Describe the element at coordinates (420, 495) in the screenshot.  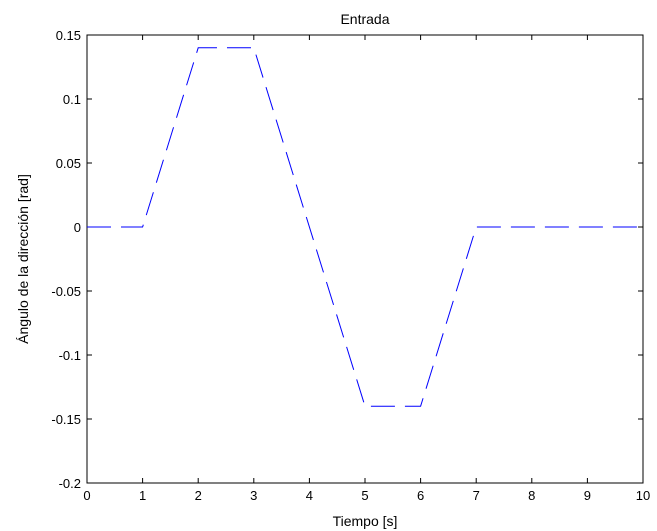
I see `x-tick-label: 6` at that location.